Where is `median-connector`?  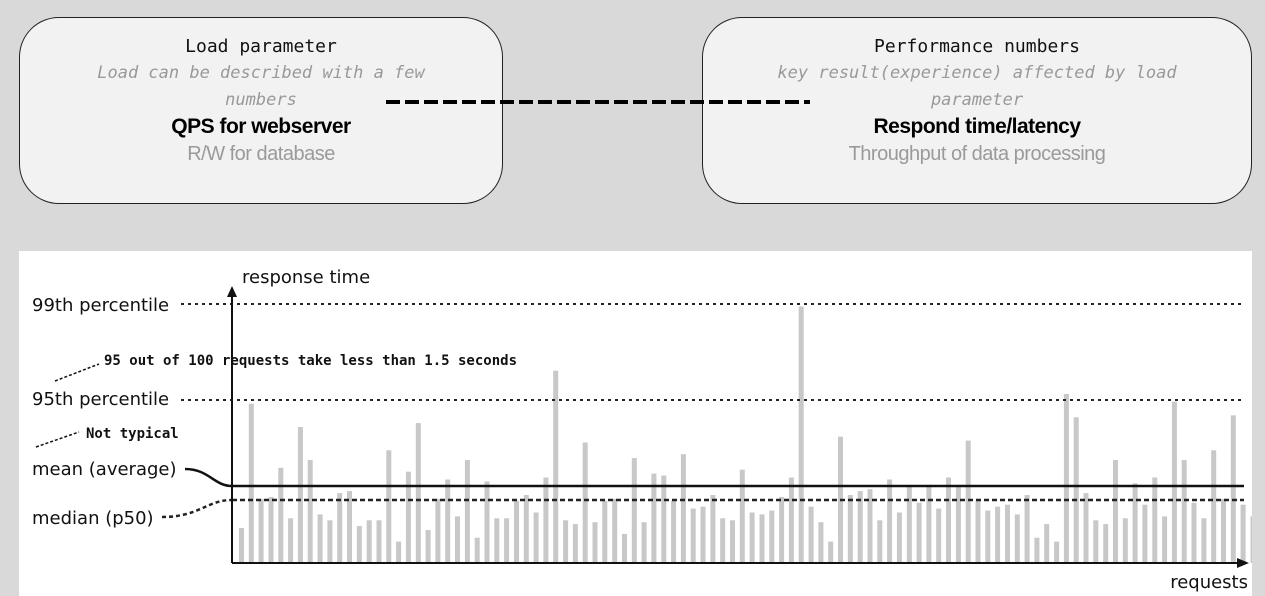
median-connector is located at coordinates (197, 508).